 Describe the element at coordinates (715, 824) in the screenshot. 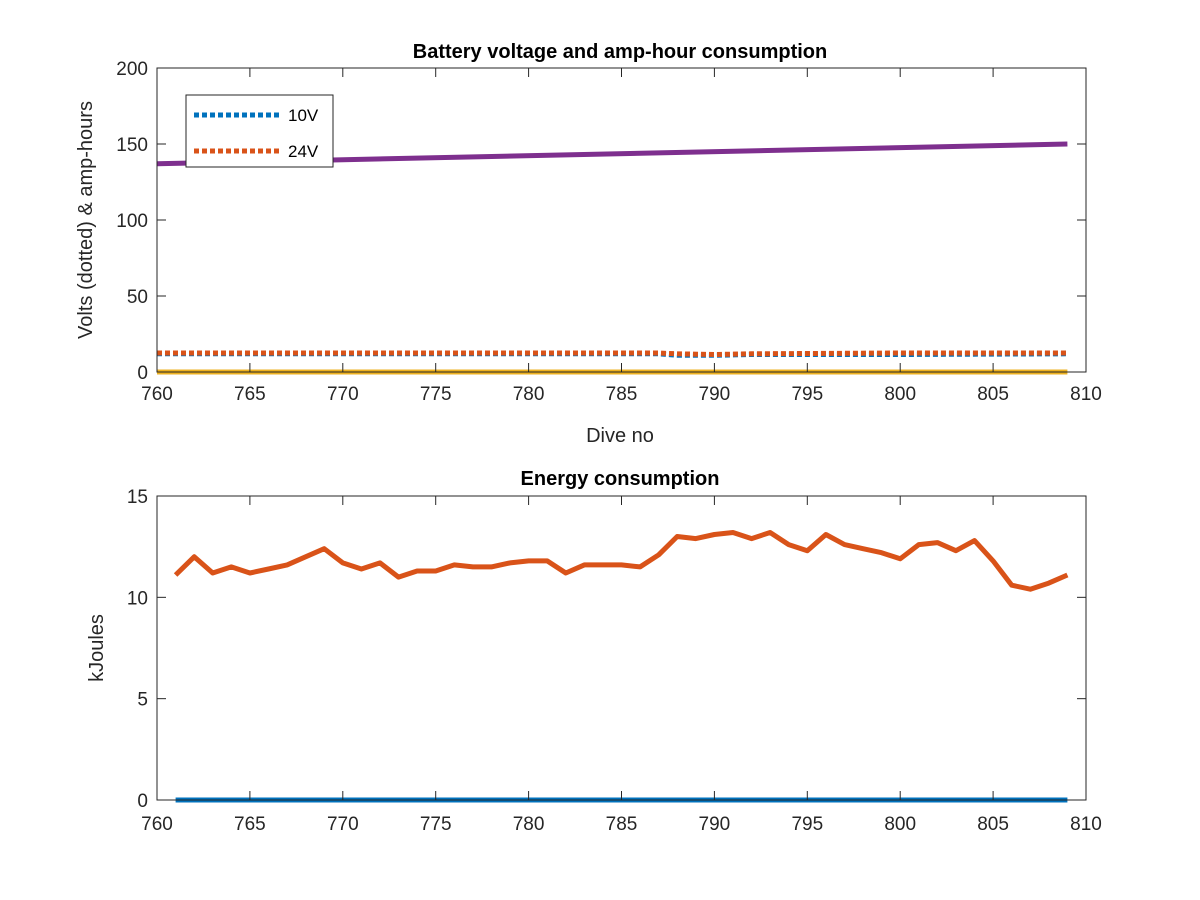

I see `bottom-xtick-label: 790` at that location.